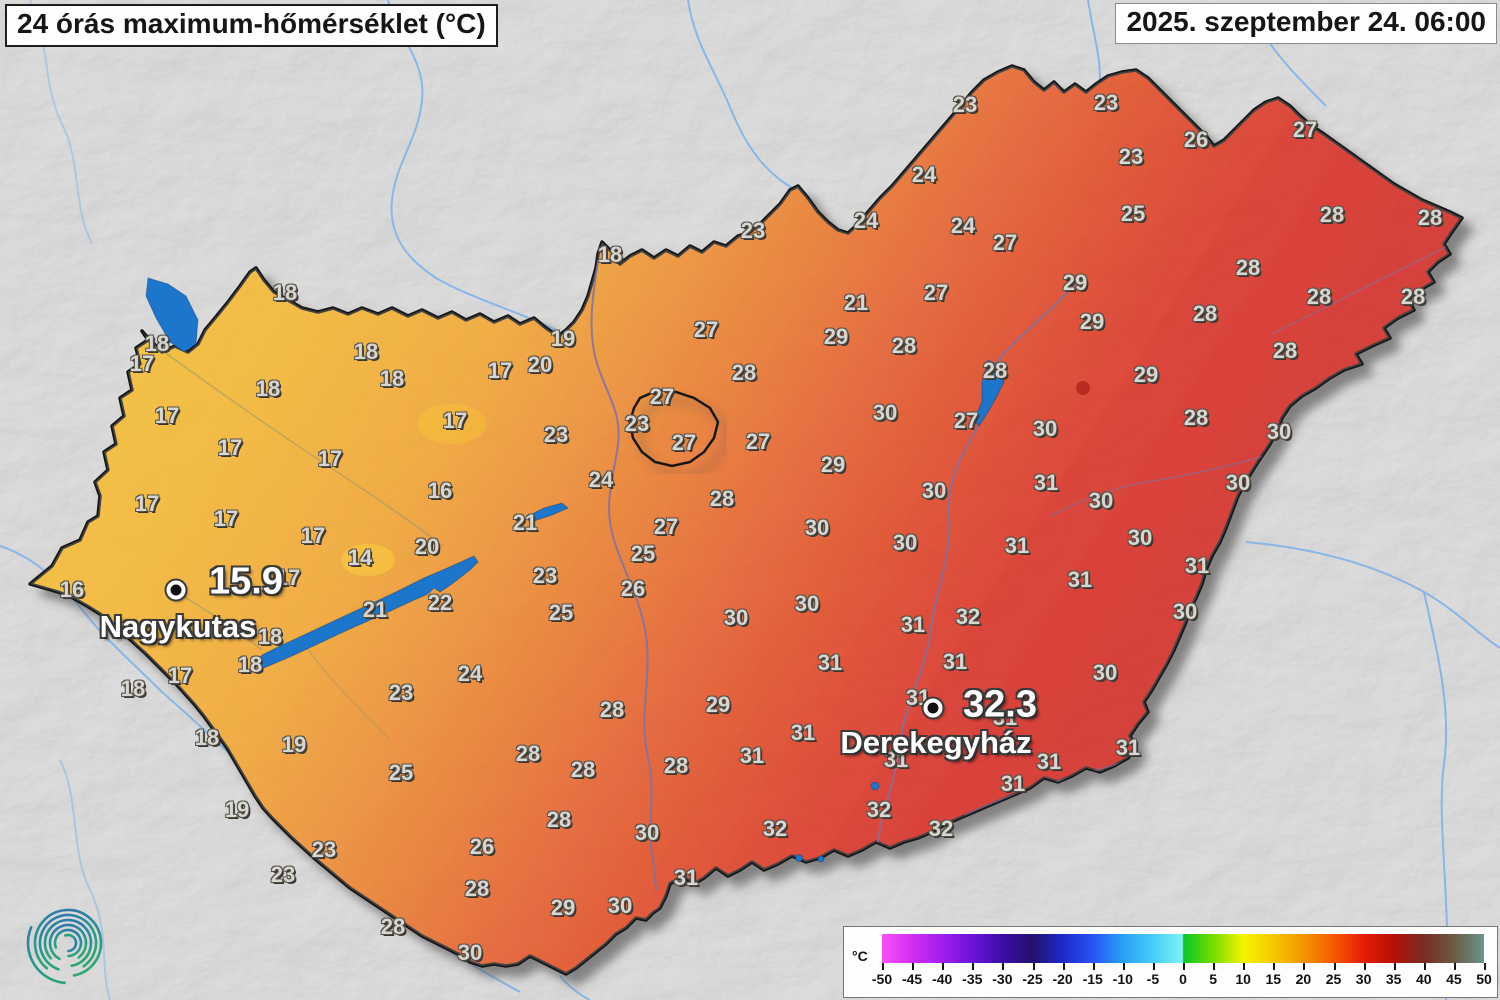 This screenshot has width=1500, height=1000. What do you see at coordinates (1122, 979) in the screenshot?
I see `colorbar-tick-label: -10` at bounding box center [1122, 979].